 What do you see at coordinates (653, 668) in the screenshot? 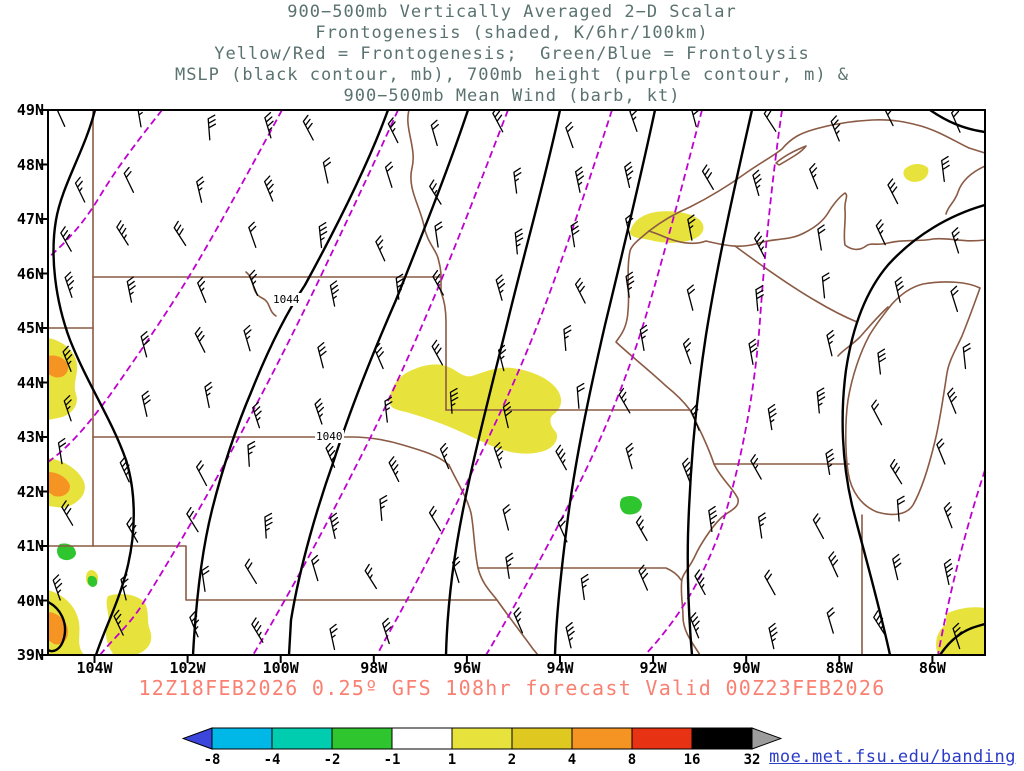
I see `lon-tick-label: 92W` at bounding box center [653, 668].